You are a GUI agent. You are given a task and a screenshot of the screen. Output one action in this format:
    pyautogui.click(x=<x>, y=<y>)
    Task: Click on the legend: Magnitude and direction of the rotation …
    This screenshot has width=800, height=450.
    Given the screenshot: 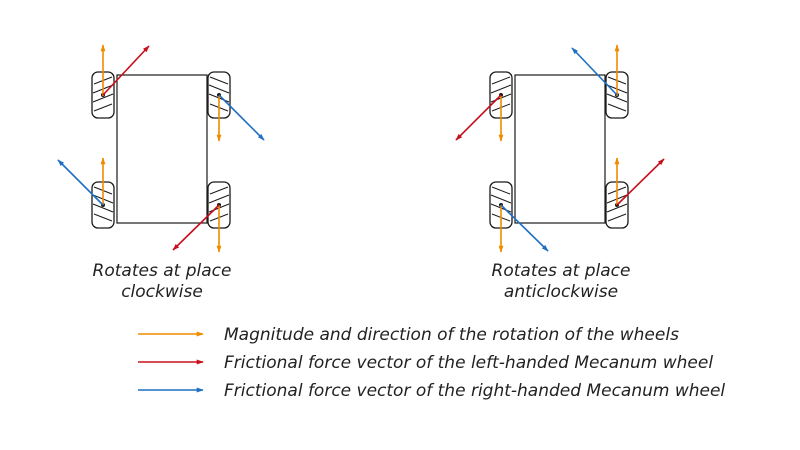 What is the action you would take?
    pyautogui.click(x=431, y=363)
    